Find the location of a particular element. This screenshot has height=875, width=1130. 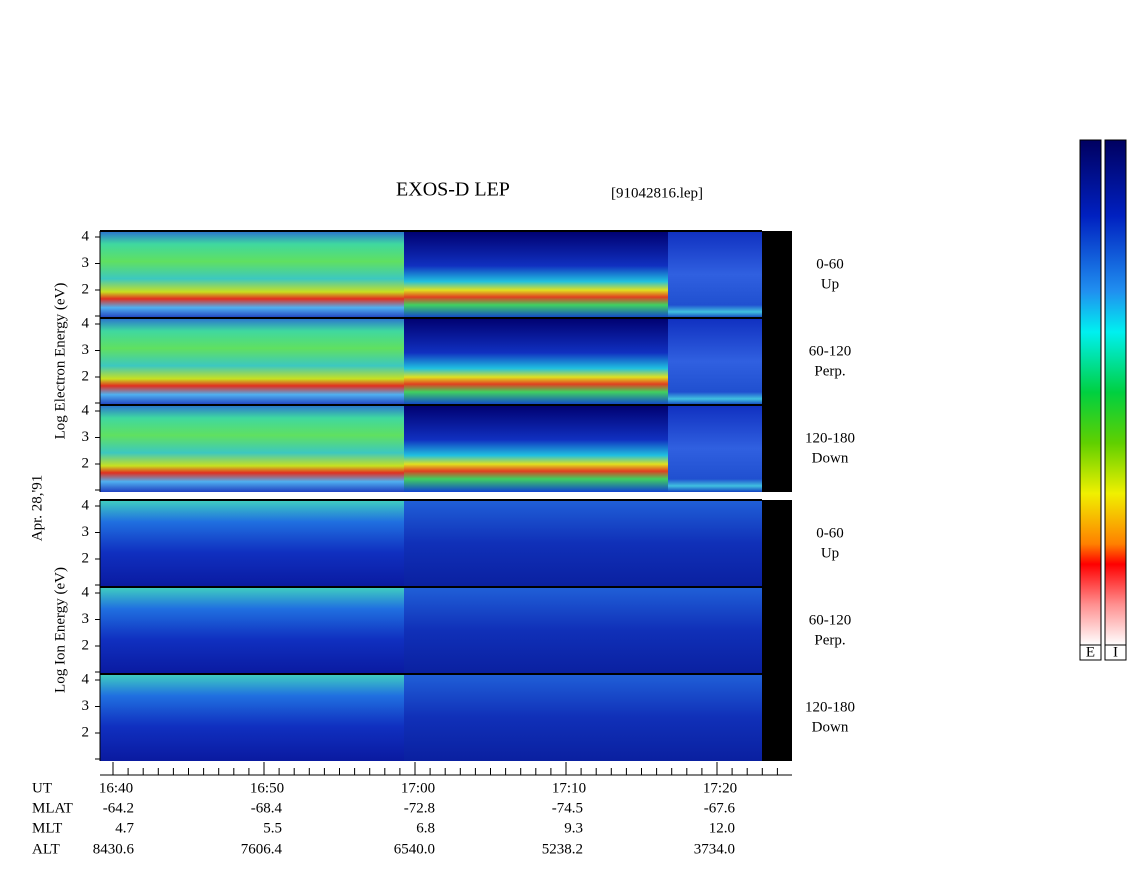

date-label: Apr. 28,'91 is located at coordinates (37, 508).